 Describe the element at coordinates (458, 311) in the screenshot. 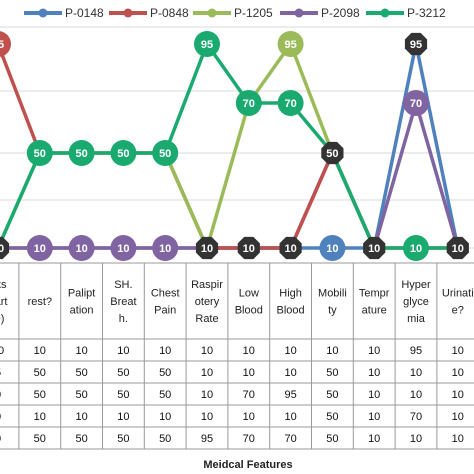

I see `category-label: e?` at that location.